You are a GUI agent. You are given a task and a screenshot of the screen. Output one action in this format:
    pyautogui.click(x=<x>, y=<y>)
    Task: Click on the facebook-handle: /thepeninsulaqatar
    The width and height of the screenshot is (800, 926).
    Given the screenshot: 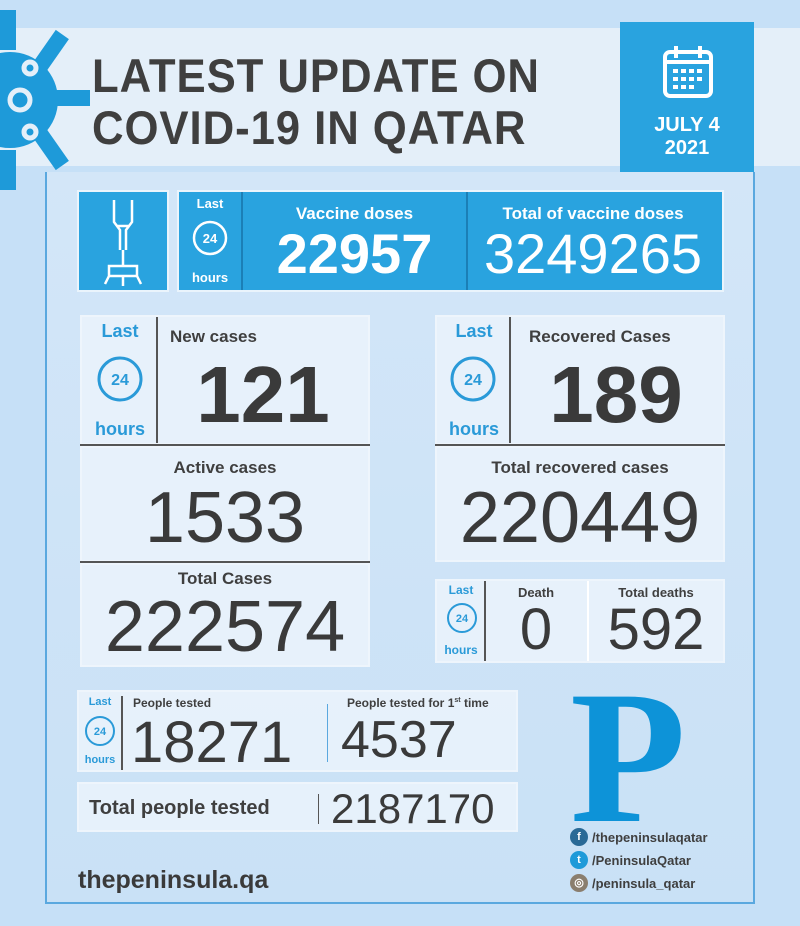 What is the action you would take?
    pyautogui.click(x=650, y=837)
    